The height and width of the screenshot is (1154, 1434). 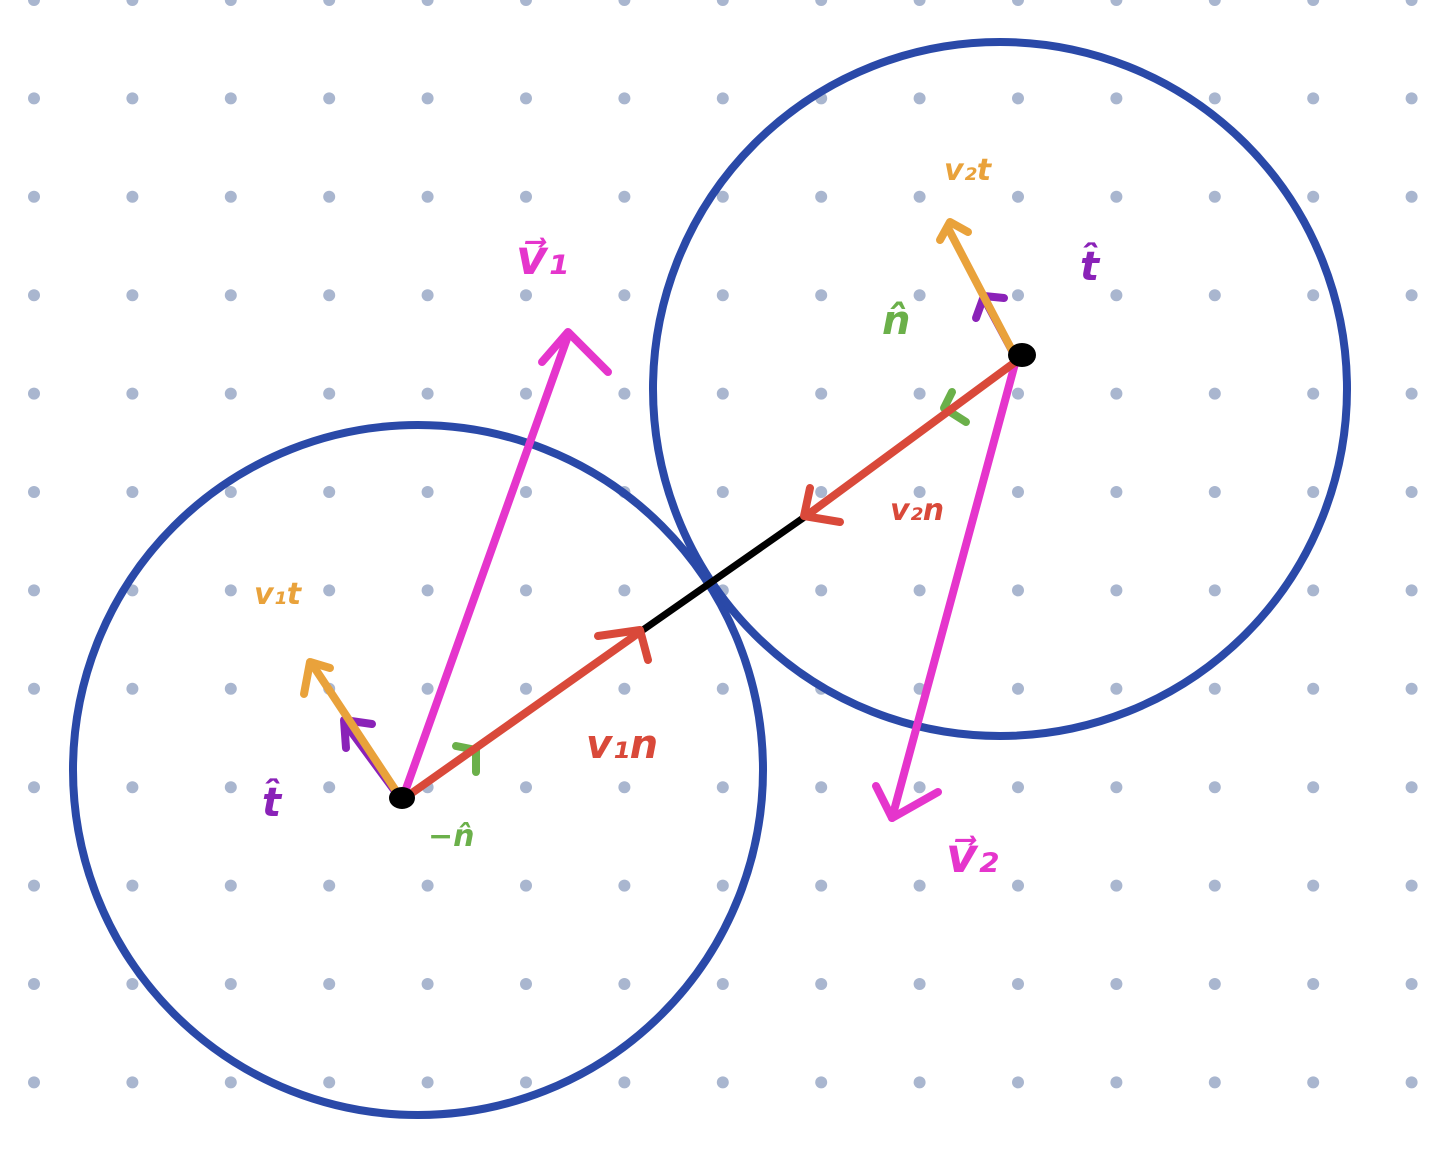 I want to click on ball-2-center, so click(x=1022, y=355).